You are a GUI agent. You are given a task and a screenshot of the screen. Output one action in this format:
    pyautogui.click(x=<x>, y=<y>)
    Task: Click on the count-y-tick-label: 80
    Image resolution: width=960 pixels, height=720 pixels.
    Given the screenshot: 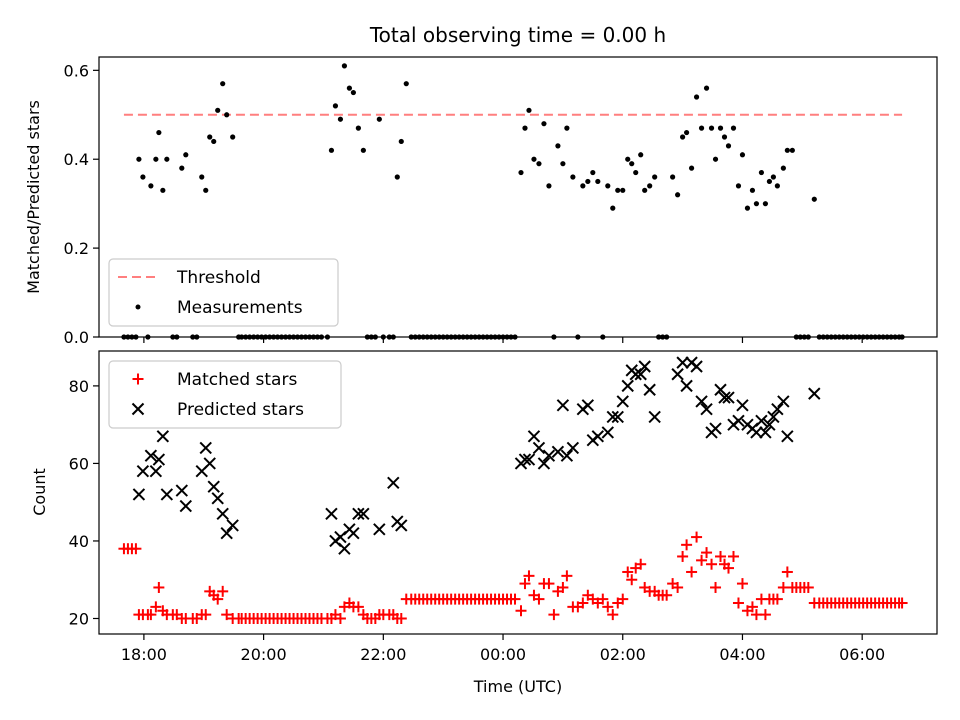 What is the action you would take?
    pyautogui.click(x=79, y=386)
    